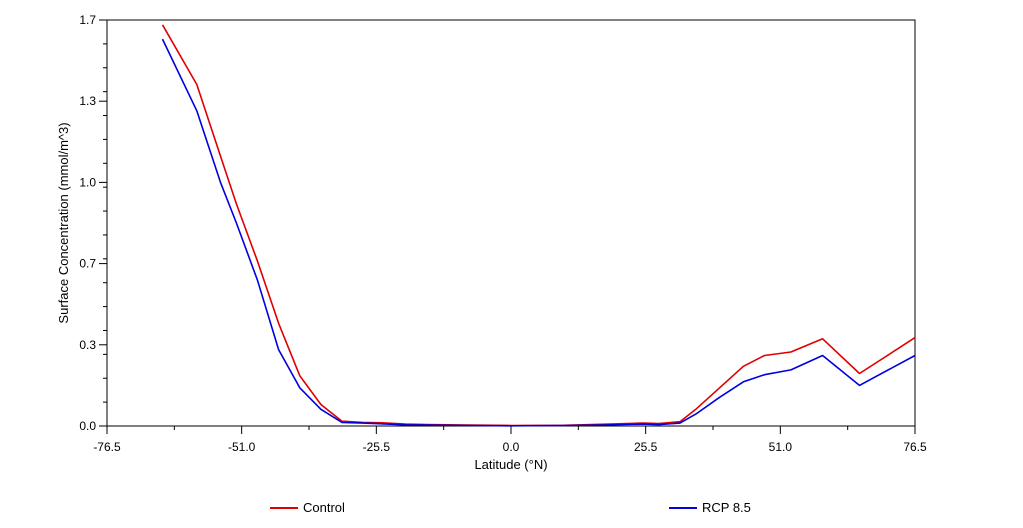  What do you see at coordinates (726, 507) in the screenshot?
I see `legend-label-rcp85: RCP 8.5` at bounding box center [726, 507].